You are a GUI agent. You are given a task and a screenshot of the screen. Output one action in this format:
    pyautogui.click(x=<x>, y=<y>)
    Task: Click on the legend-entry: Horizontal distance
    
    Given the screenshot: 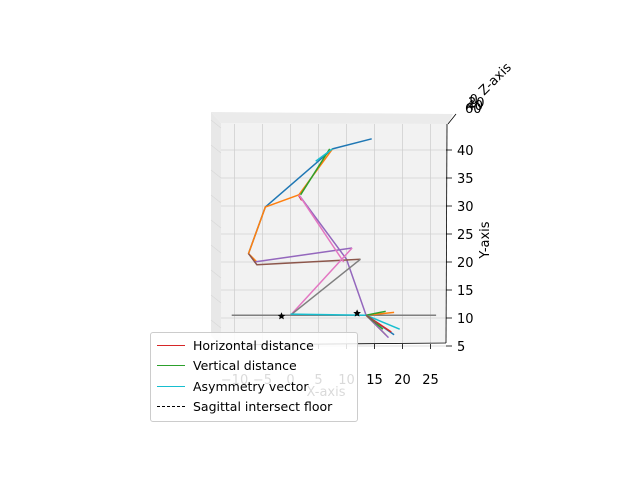 What is the action you would take?
    pyautogui.click(x=235, y=345)
    